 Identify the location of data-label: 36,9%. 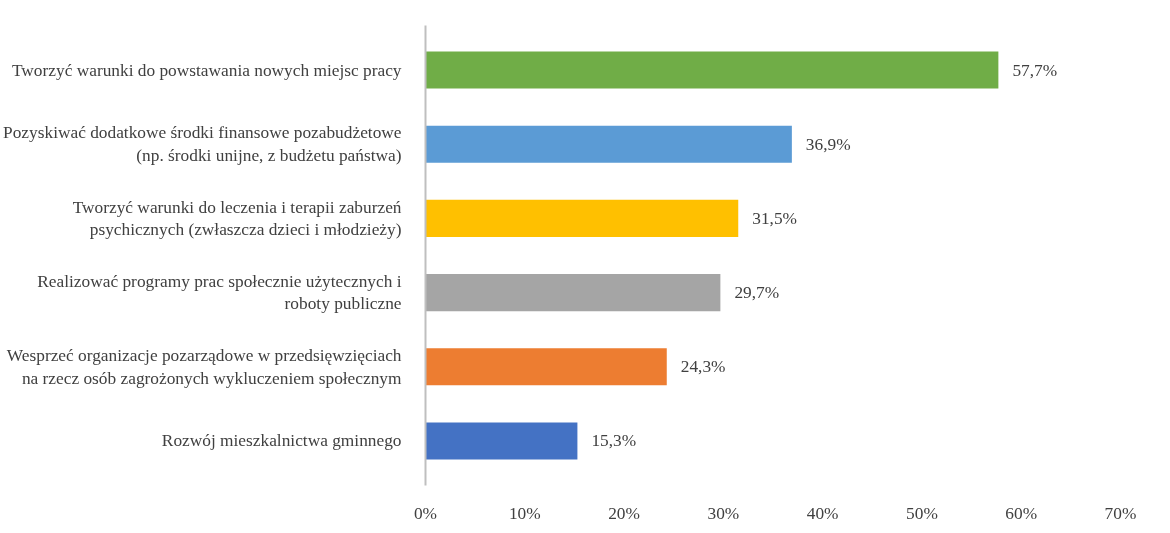
(828, 144).